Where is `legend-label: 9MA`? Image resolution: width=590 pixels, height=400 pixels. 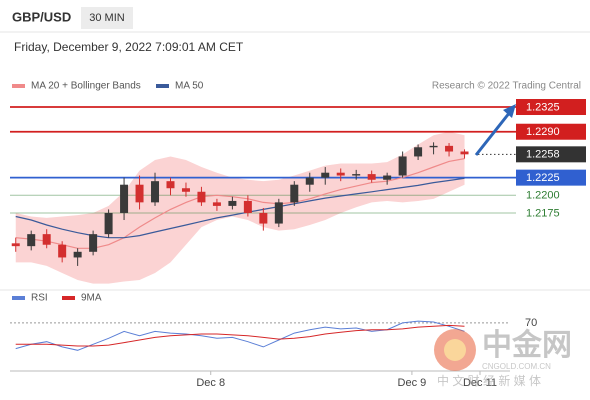 legend-label: 9MA is located at coordinates (91, 298).